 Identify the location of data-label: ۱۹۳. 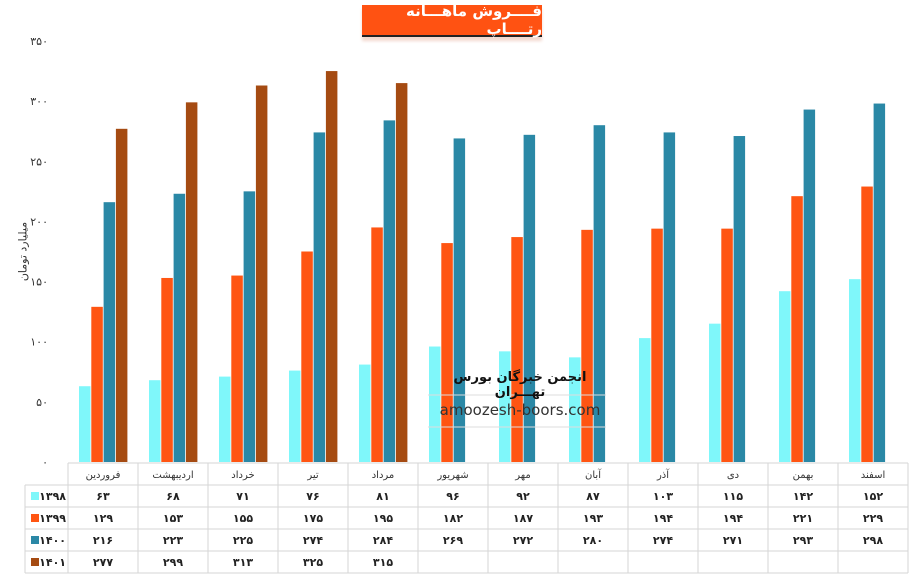
(593, 518).